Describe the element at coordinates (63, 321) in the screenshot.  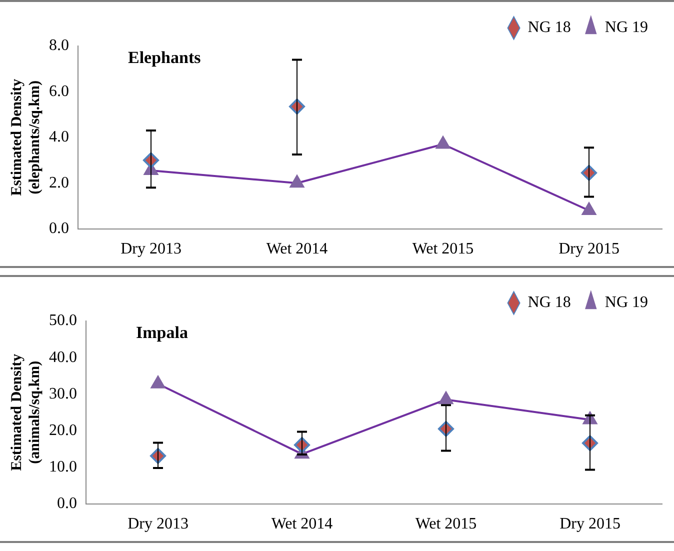
I see `y-tick-label: 50.0` at that location.